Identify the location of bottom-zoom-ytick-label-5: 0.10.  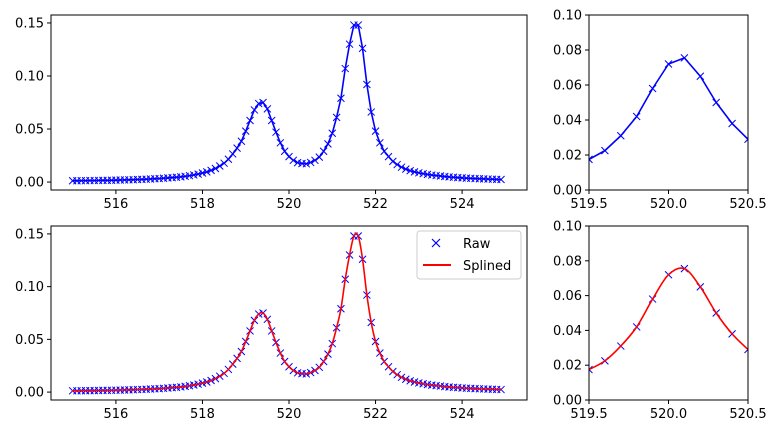
(567, 227).